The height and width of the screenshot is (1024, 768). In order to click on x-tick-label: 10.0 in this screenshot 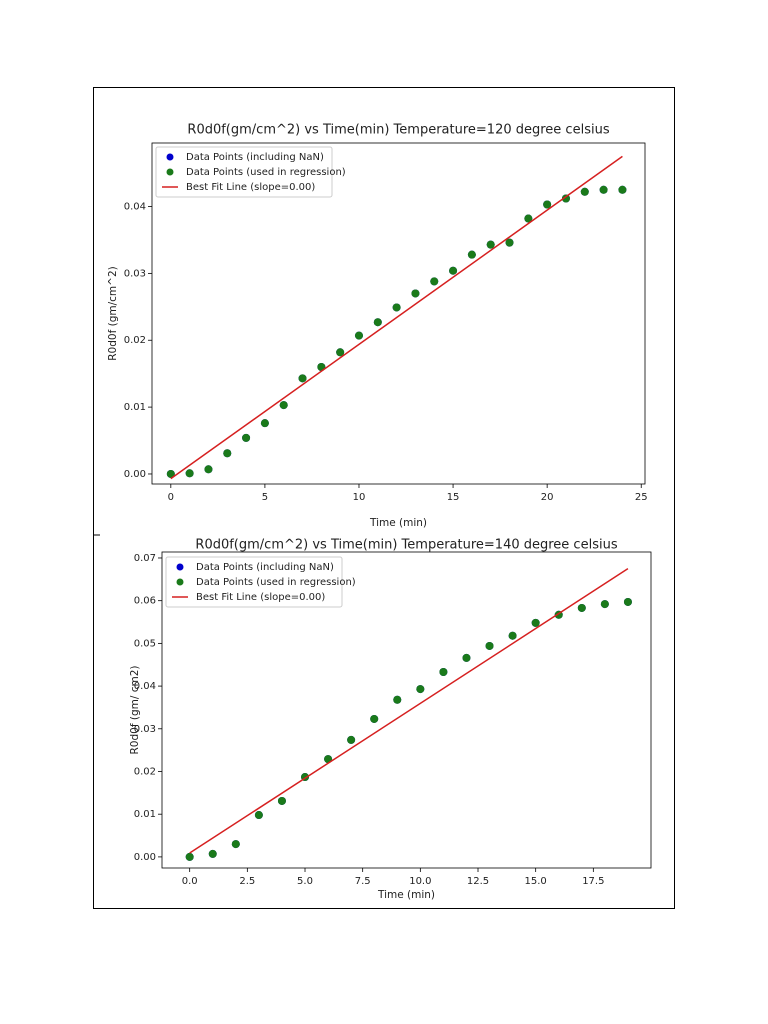, I will do `click(420, 881)`.